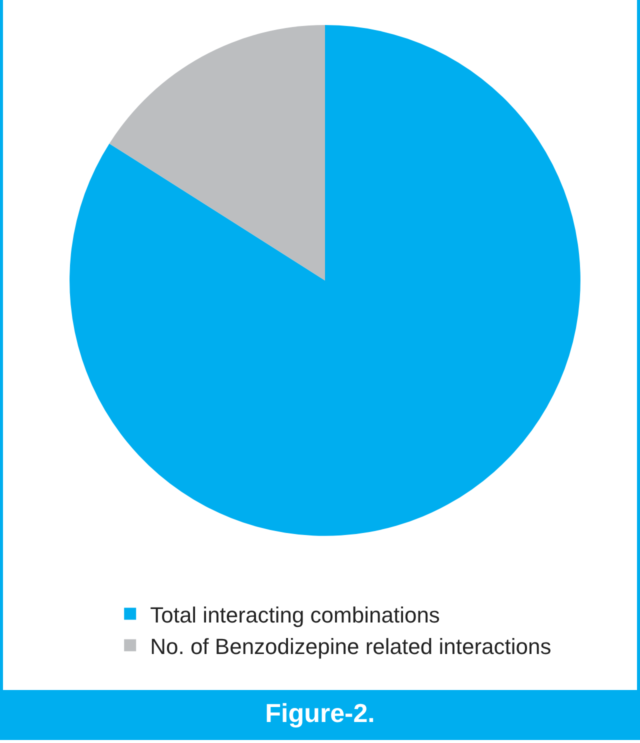 The height and width of the screenshot is (743, 640). What do you see at coordinates (217, 152) in the screenshot?
I see `pie-slice` at bounding box center [217, 152].